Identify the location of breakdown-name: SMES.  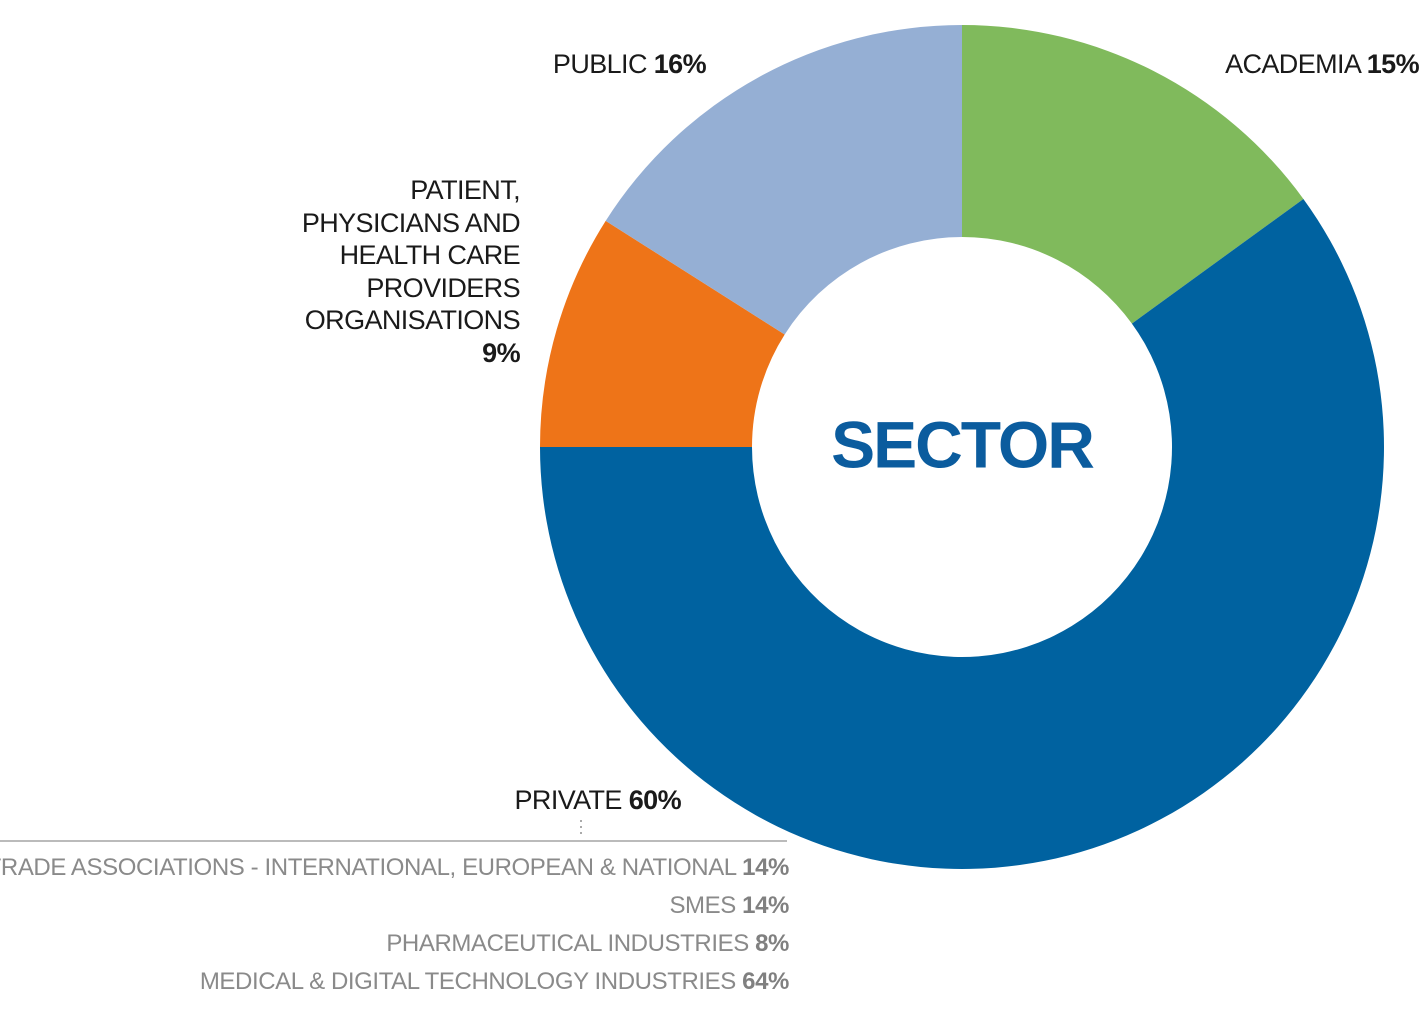
(702, 905).